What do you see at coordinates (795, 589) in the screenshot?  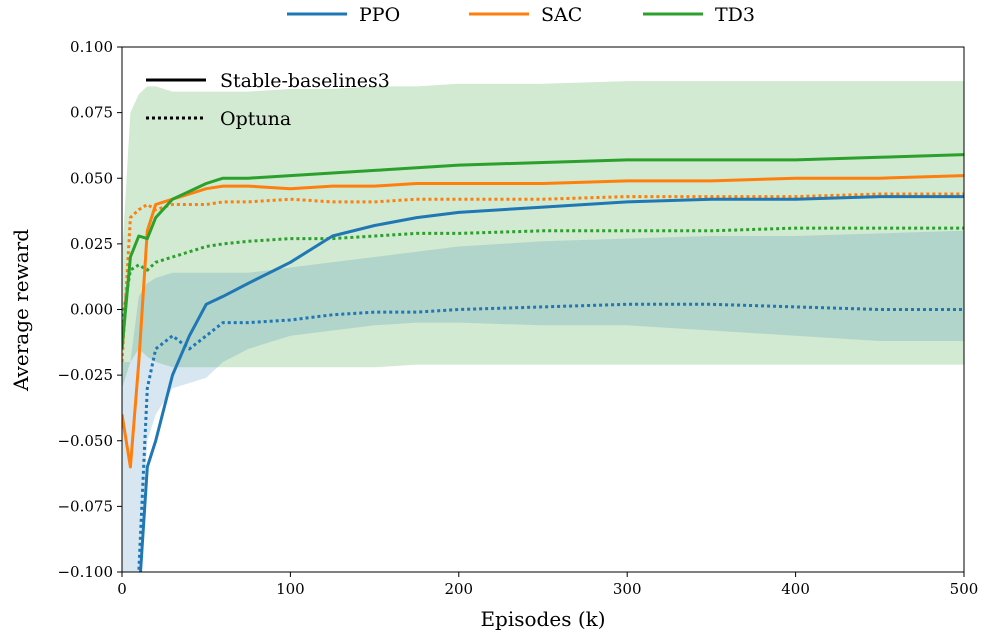 I see `x-tick-label: 400` at bounding box center [795, 589].